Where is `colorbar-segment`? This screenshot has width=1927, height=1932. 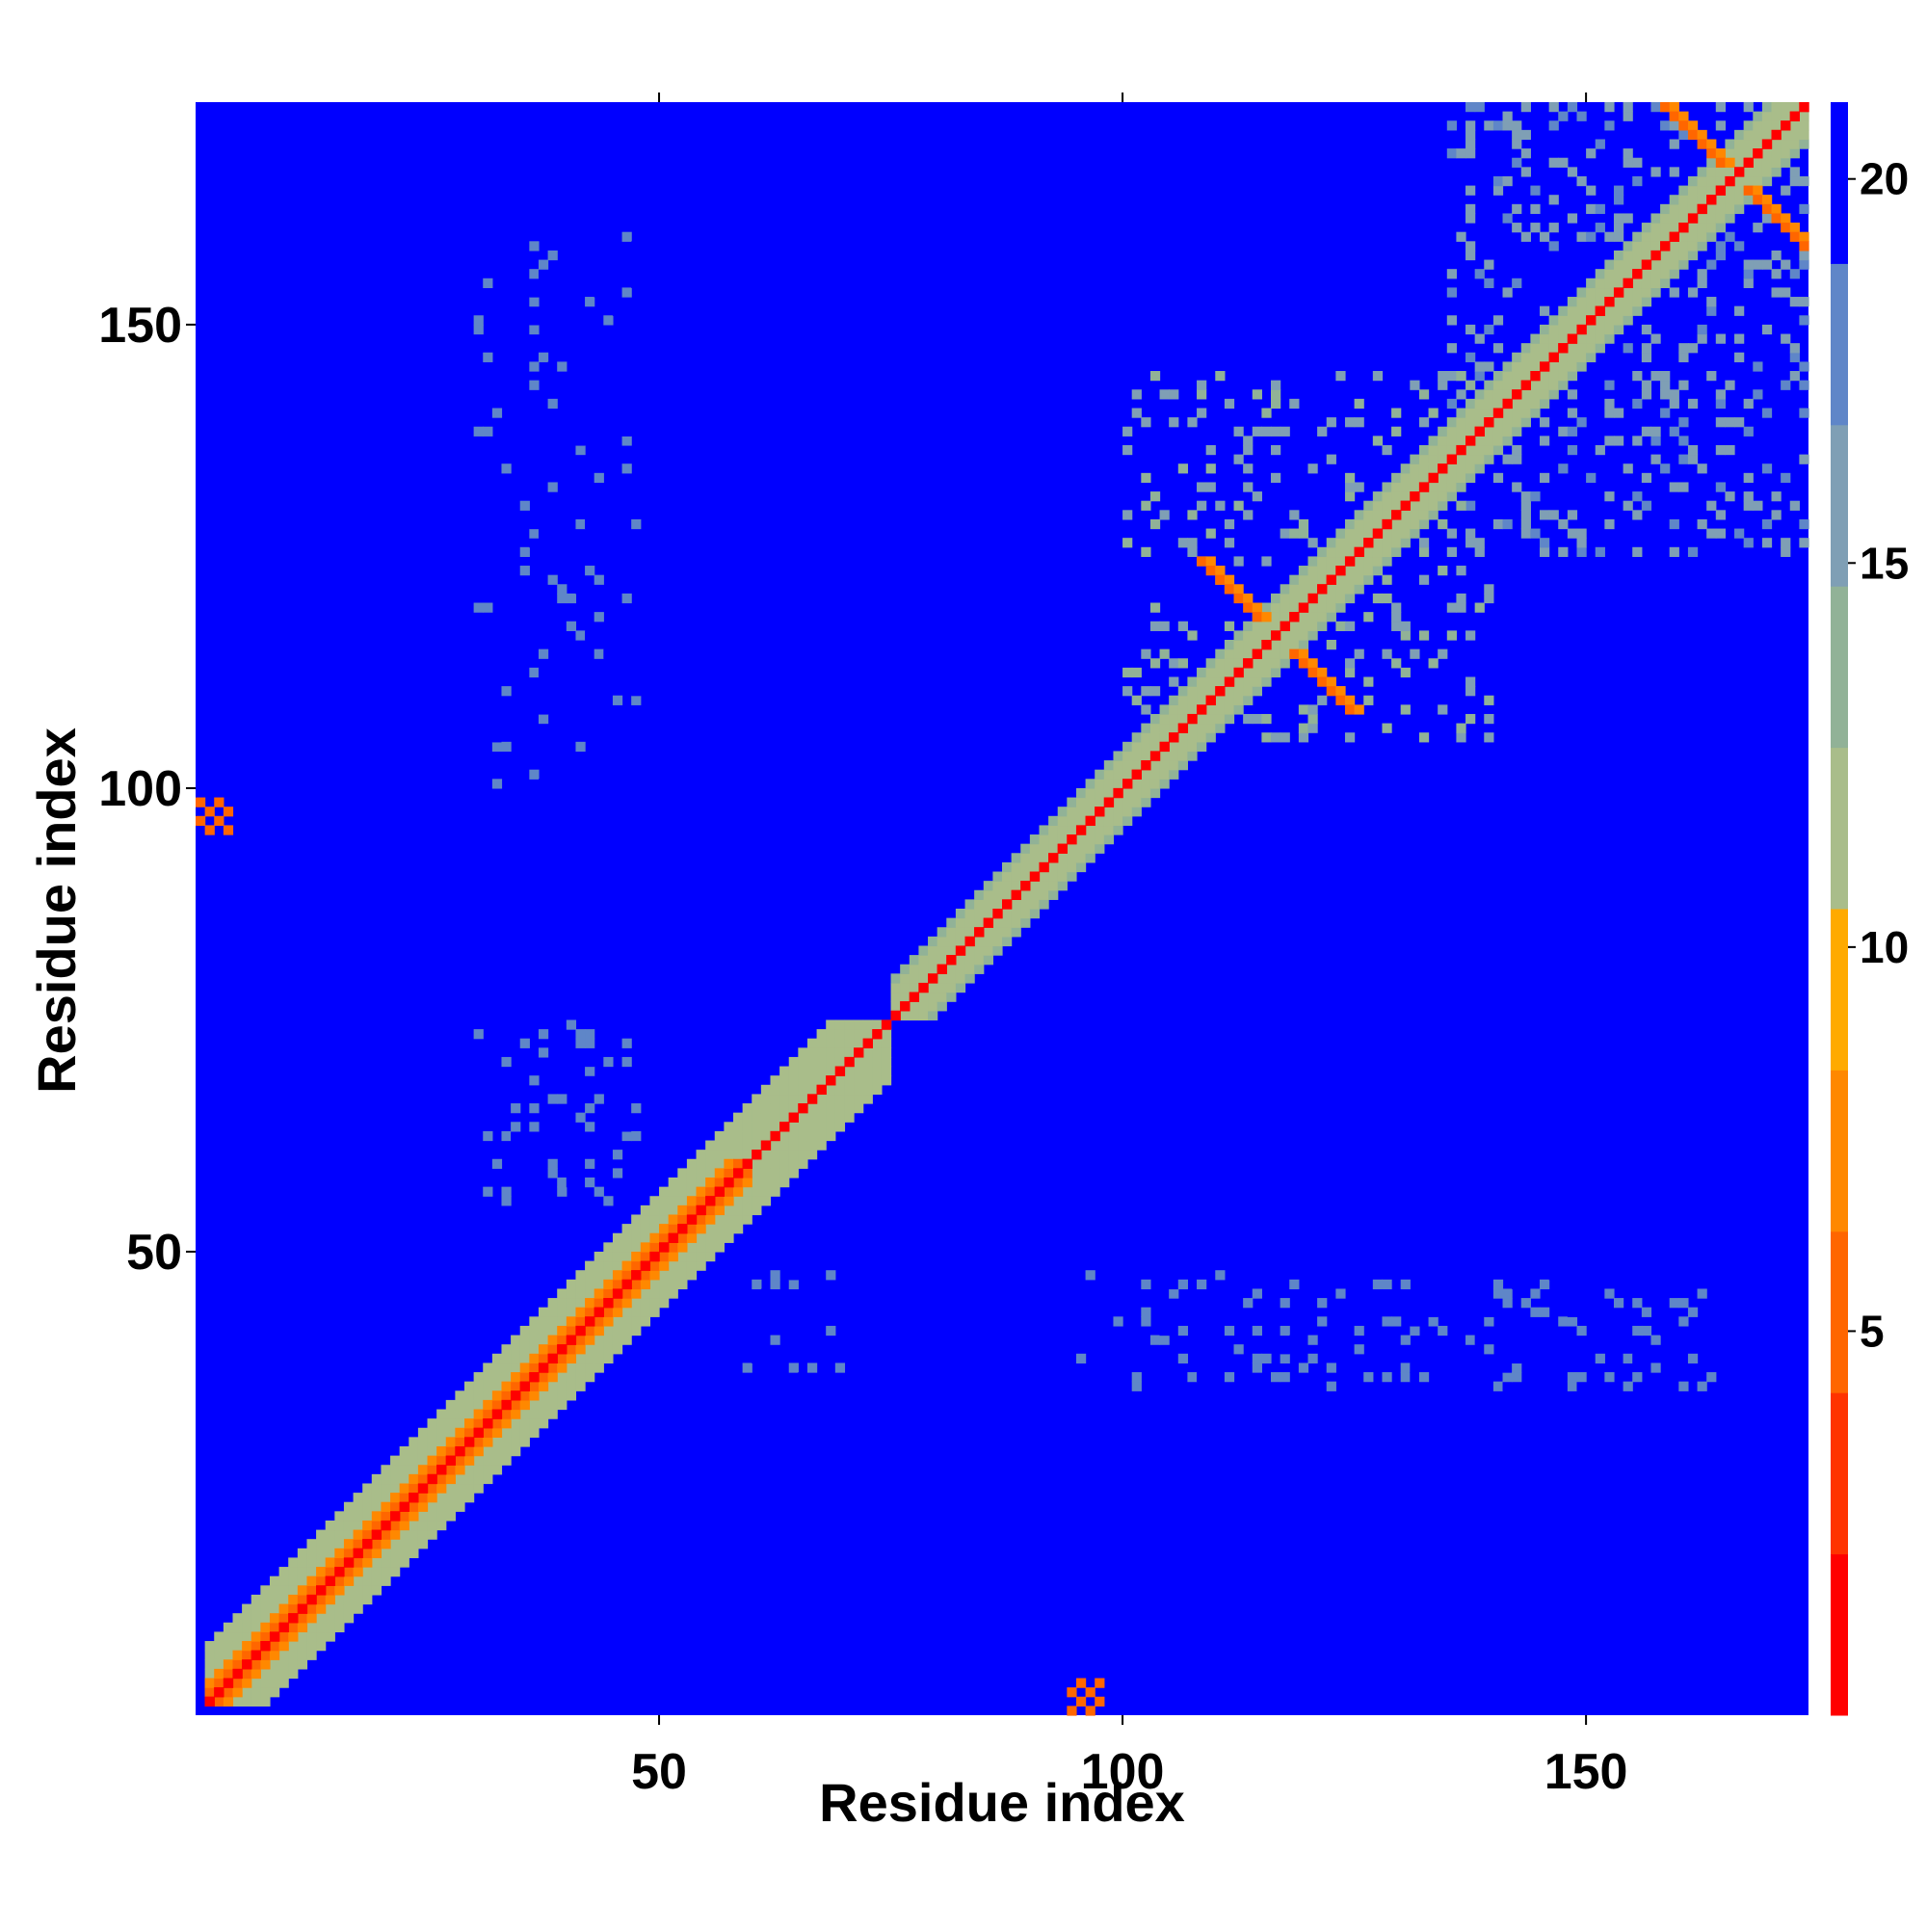
colorbar-segment is located at coordinates (1840, 1473).